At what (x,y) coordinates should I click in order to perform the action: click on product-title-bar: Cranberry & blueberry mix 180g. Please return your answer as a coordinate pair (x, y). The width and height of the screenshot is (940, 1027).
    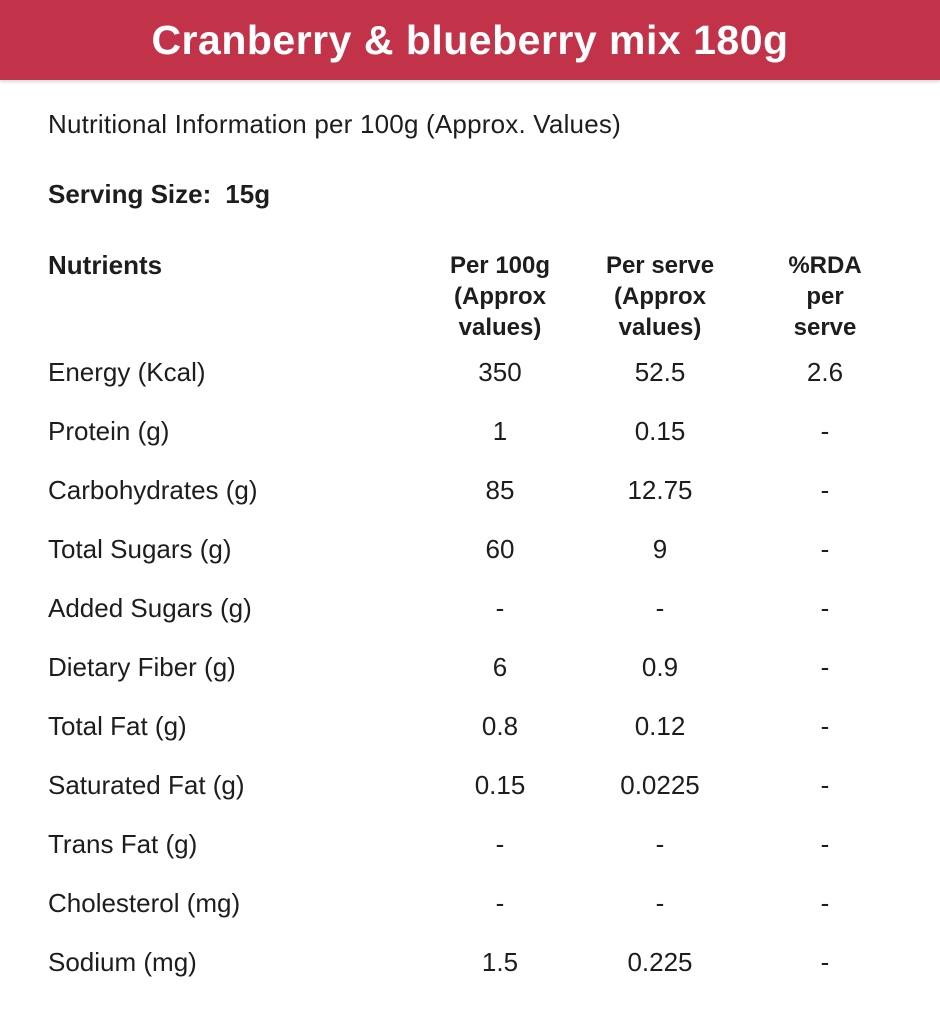
    Looking at the image, I should click on (470, 40).